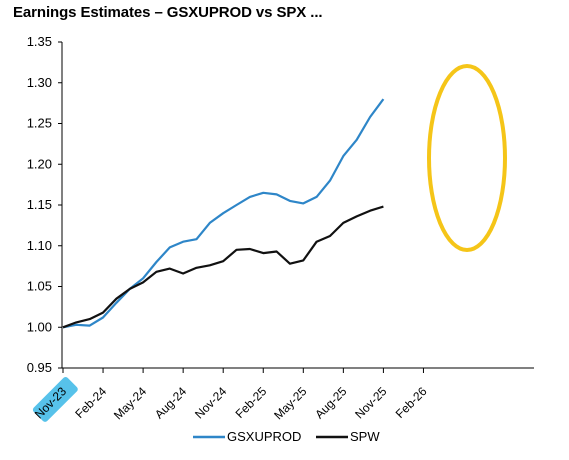  Describe the element at coordinates (365, 436) in the screenshot. I see `legend-label: SPW` at that location.